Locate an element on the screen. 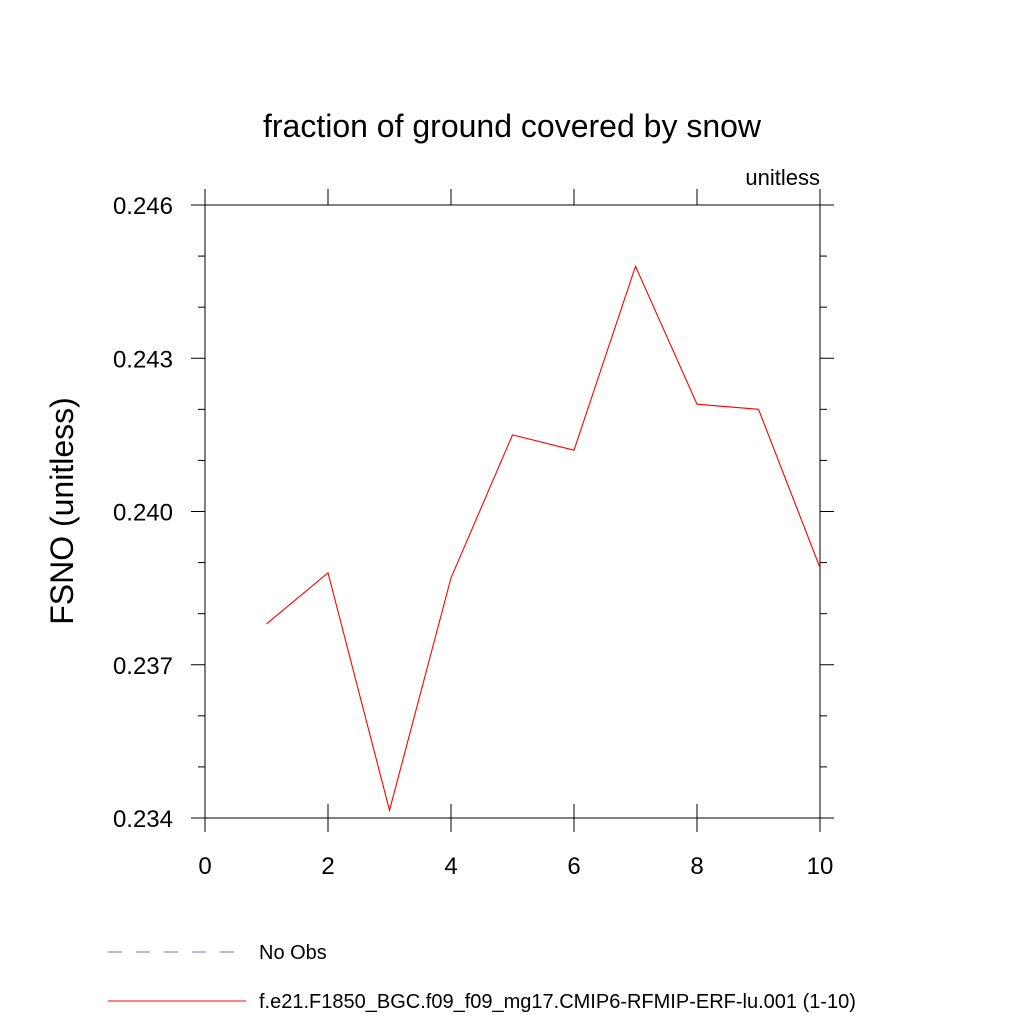  y-tick-label: 0.243 is located at coordinates (143, 359).